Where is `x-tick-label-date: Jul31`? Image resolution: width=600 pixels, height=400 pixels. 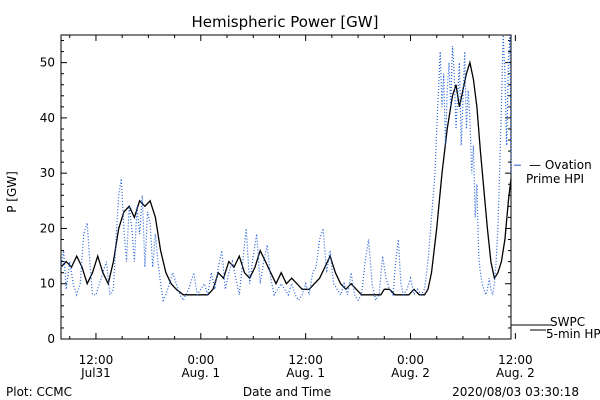 x-tick-label-date: Jul31 is located at coordinates (95, 373).